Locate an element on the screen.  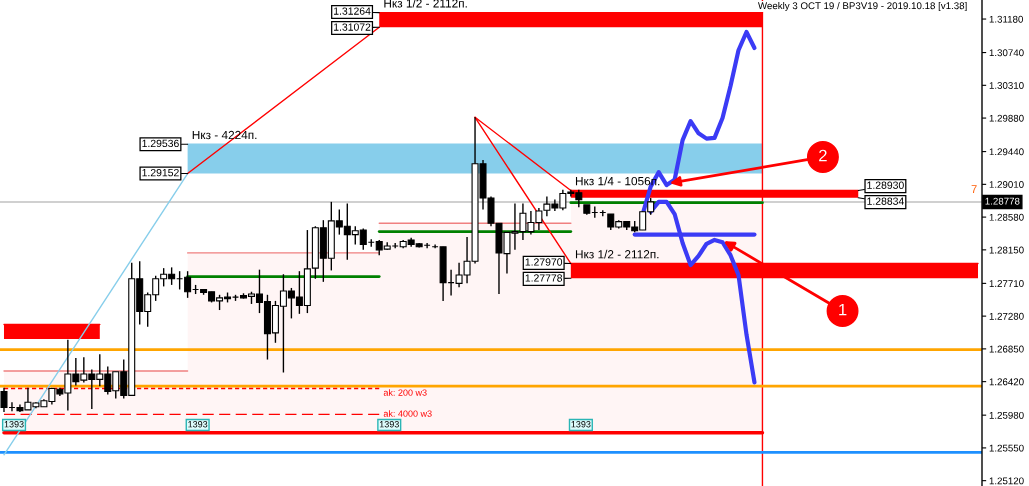
y-tick-label: 1.25550 is located at coordinates (1006, 448).